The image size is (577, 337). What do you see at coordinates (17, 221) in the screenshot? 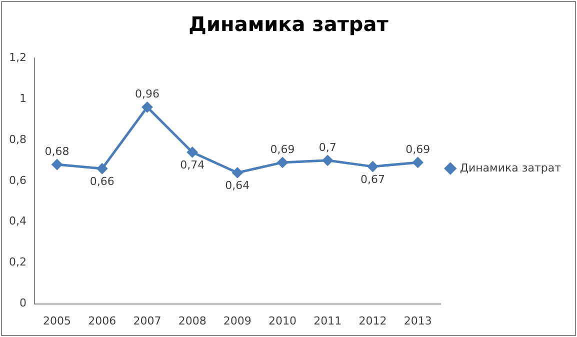
I see `y-tick-label: 0,4` at bounding box center [17, 221].